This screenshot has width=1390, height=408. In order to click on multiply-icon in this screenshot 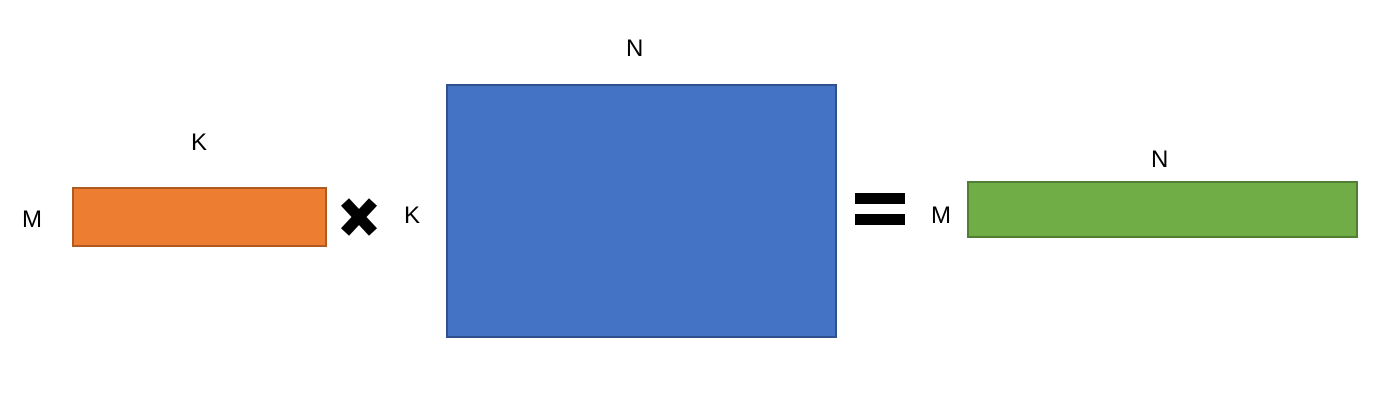, I will do `click(359, 217)`.